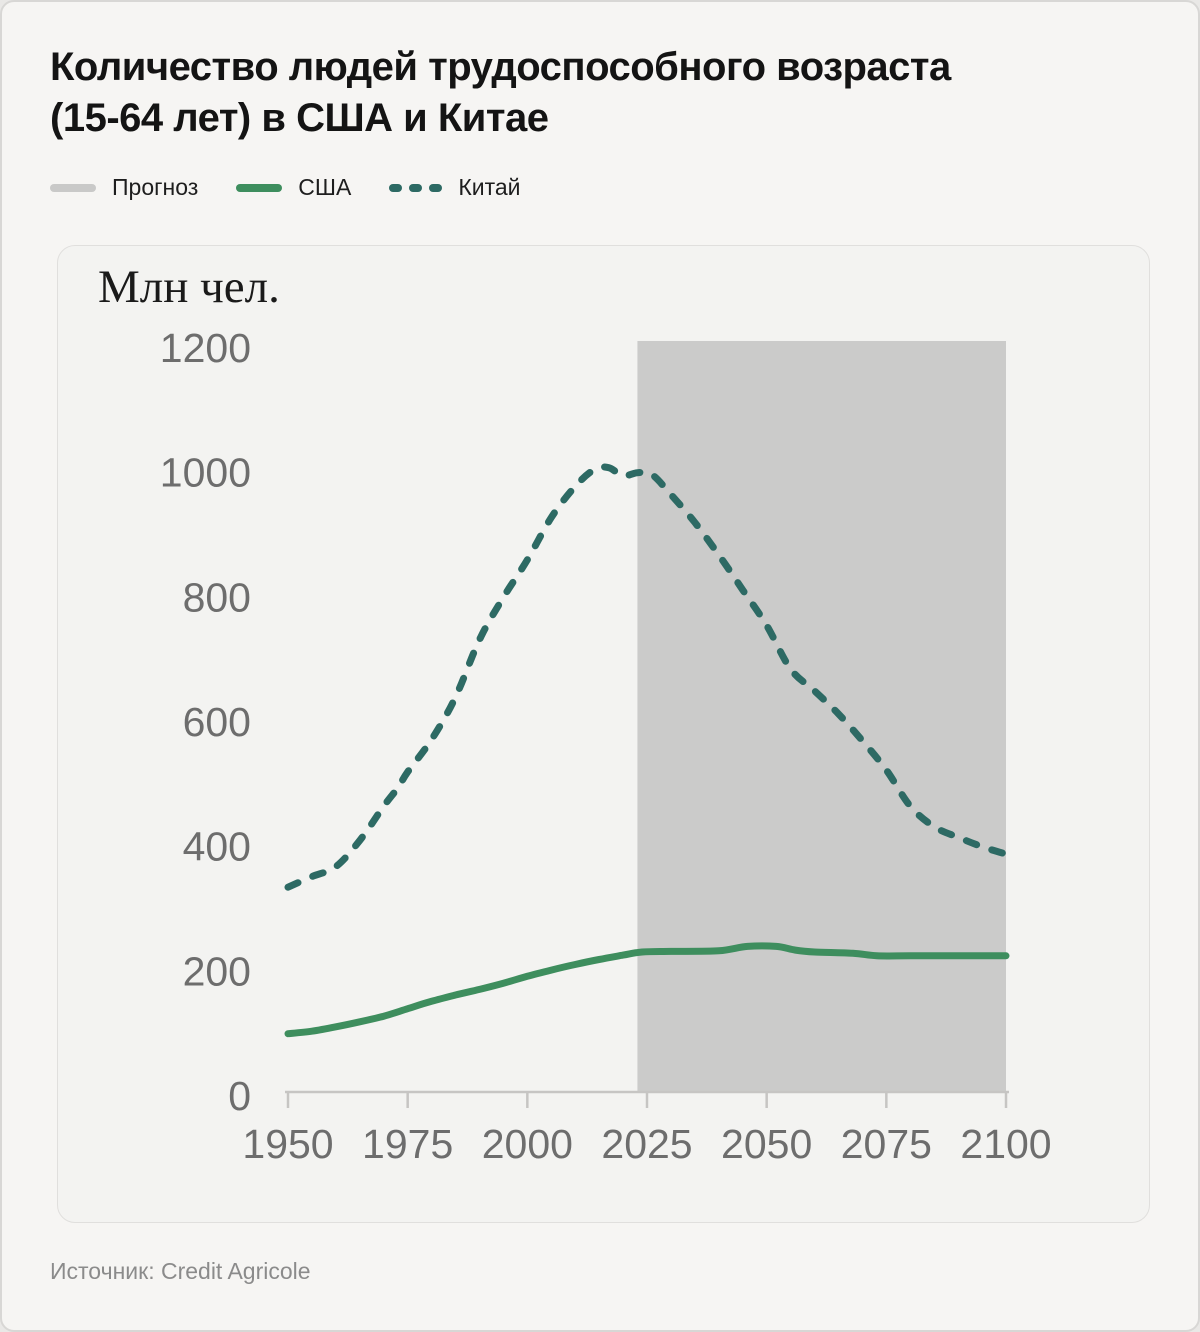 The image size is (1200, 1332). Describe the element at coordinates (217, 847) in the screenshot. I see `y-tick-label: 400` at that location.